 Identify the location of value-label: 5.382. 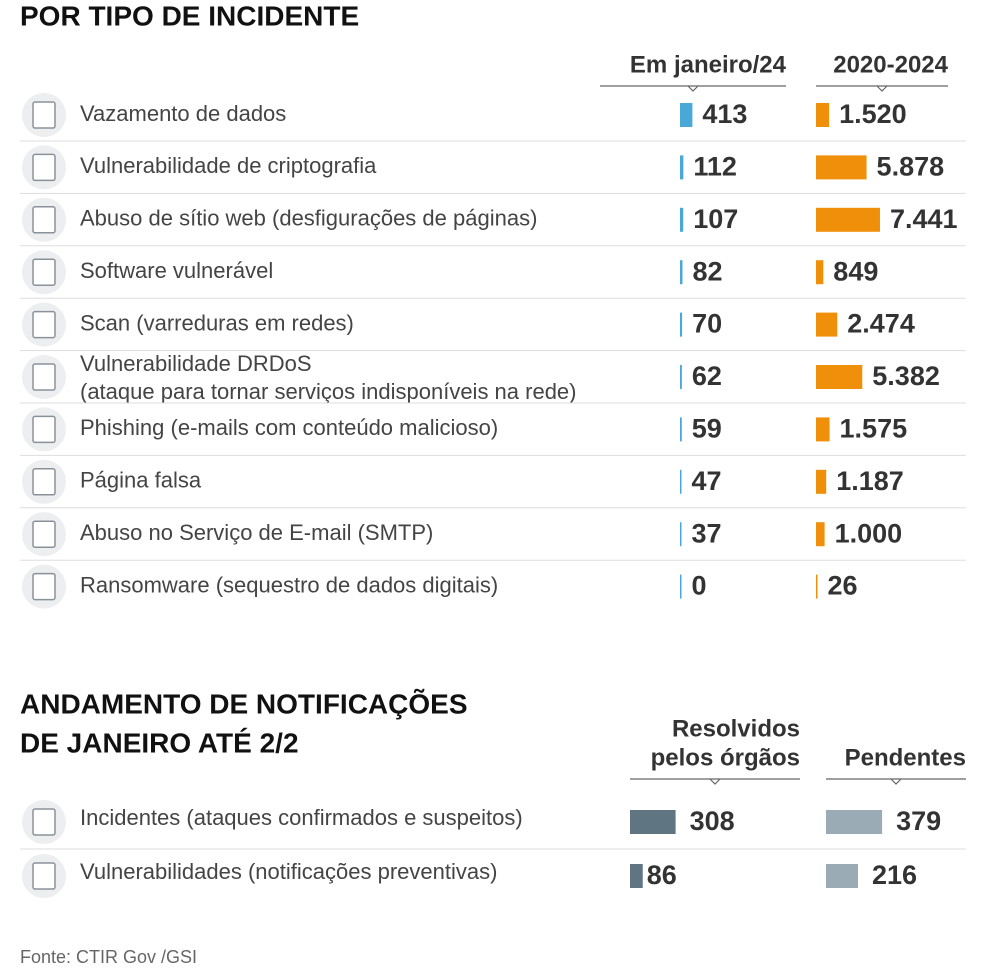
(906, 376).